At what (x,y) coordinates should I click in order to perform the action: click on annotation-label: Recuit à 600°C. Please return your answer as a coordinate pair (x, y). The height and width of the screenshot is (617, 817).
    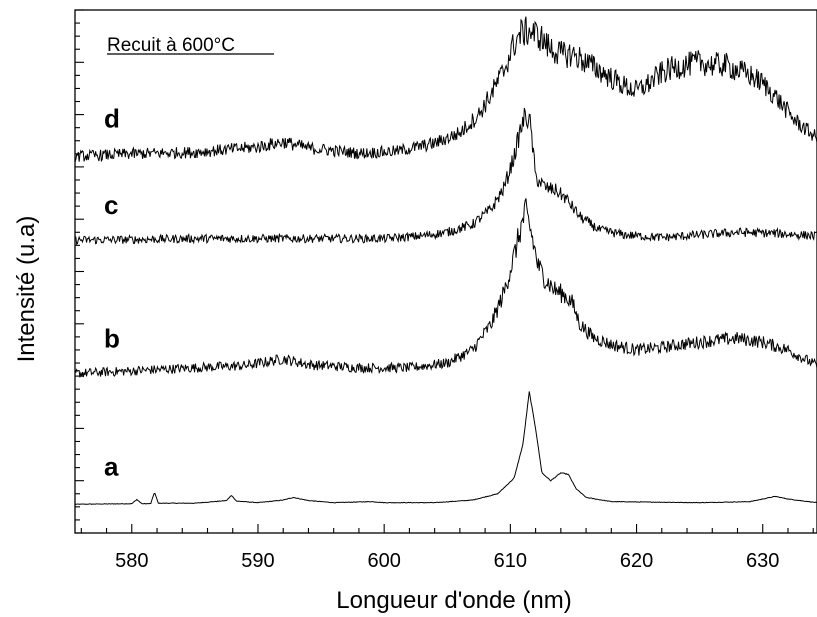
    Looking at the image, I should click on (171, 45).